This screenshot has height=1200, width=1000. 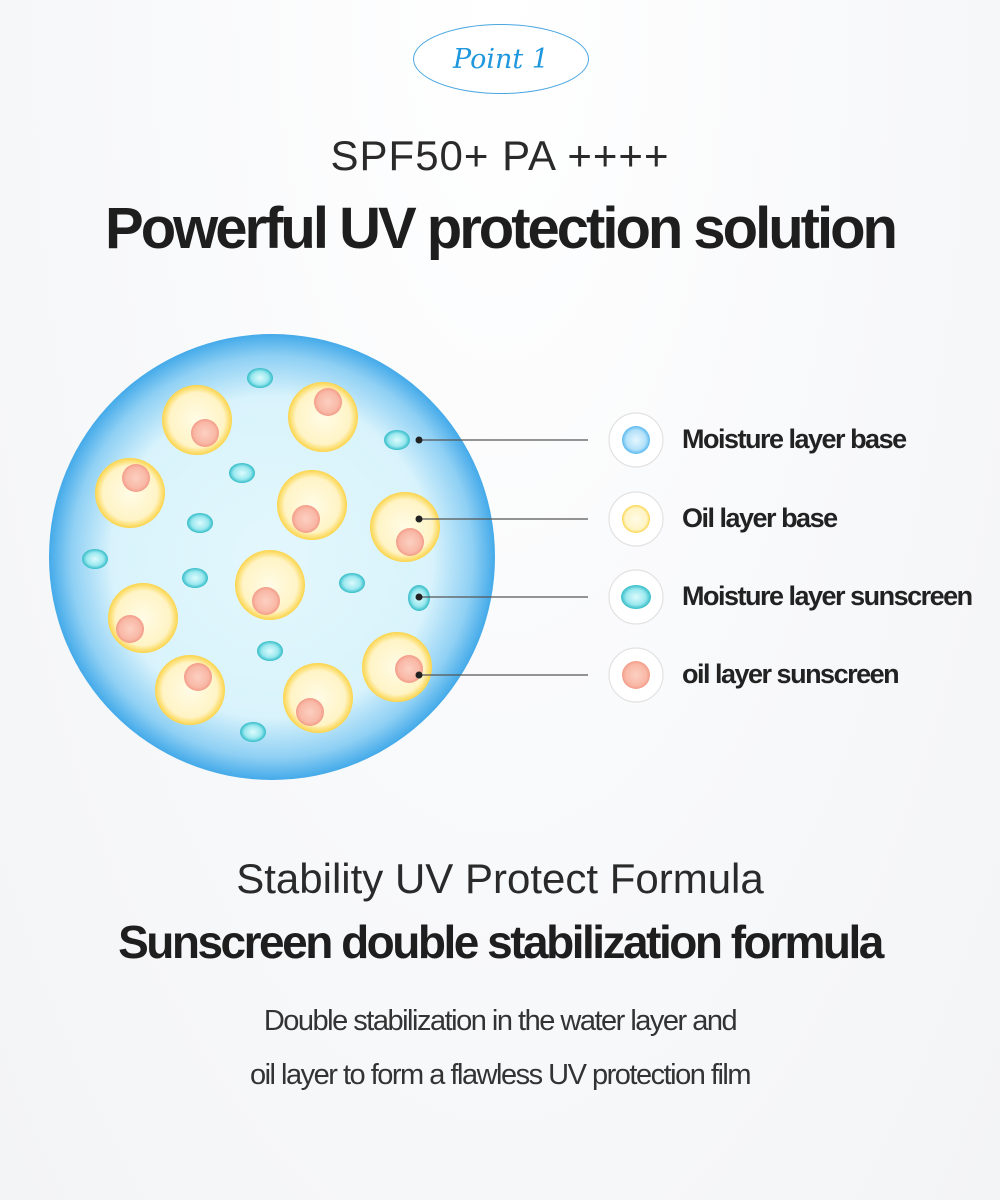 What do you see at coordinates (500, 155) in the screenshot?
I see `spf-rating: SPF50+ PA ++++` at bounding box center [500, 155].